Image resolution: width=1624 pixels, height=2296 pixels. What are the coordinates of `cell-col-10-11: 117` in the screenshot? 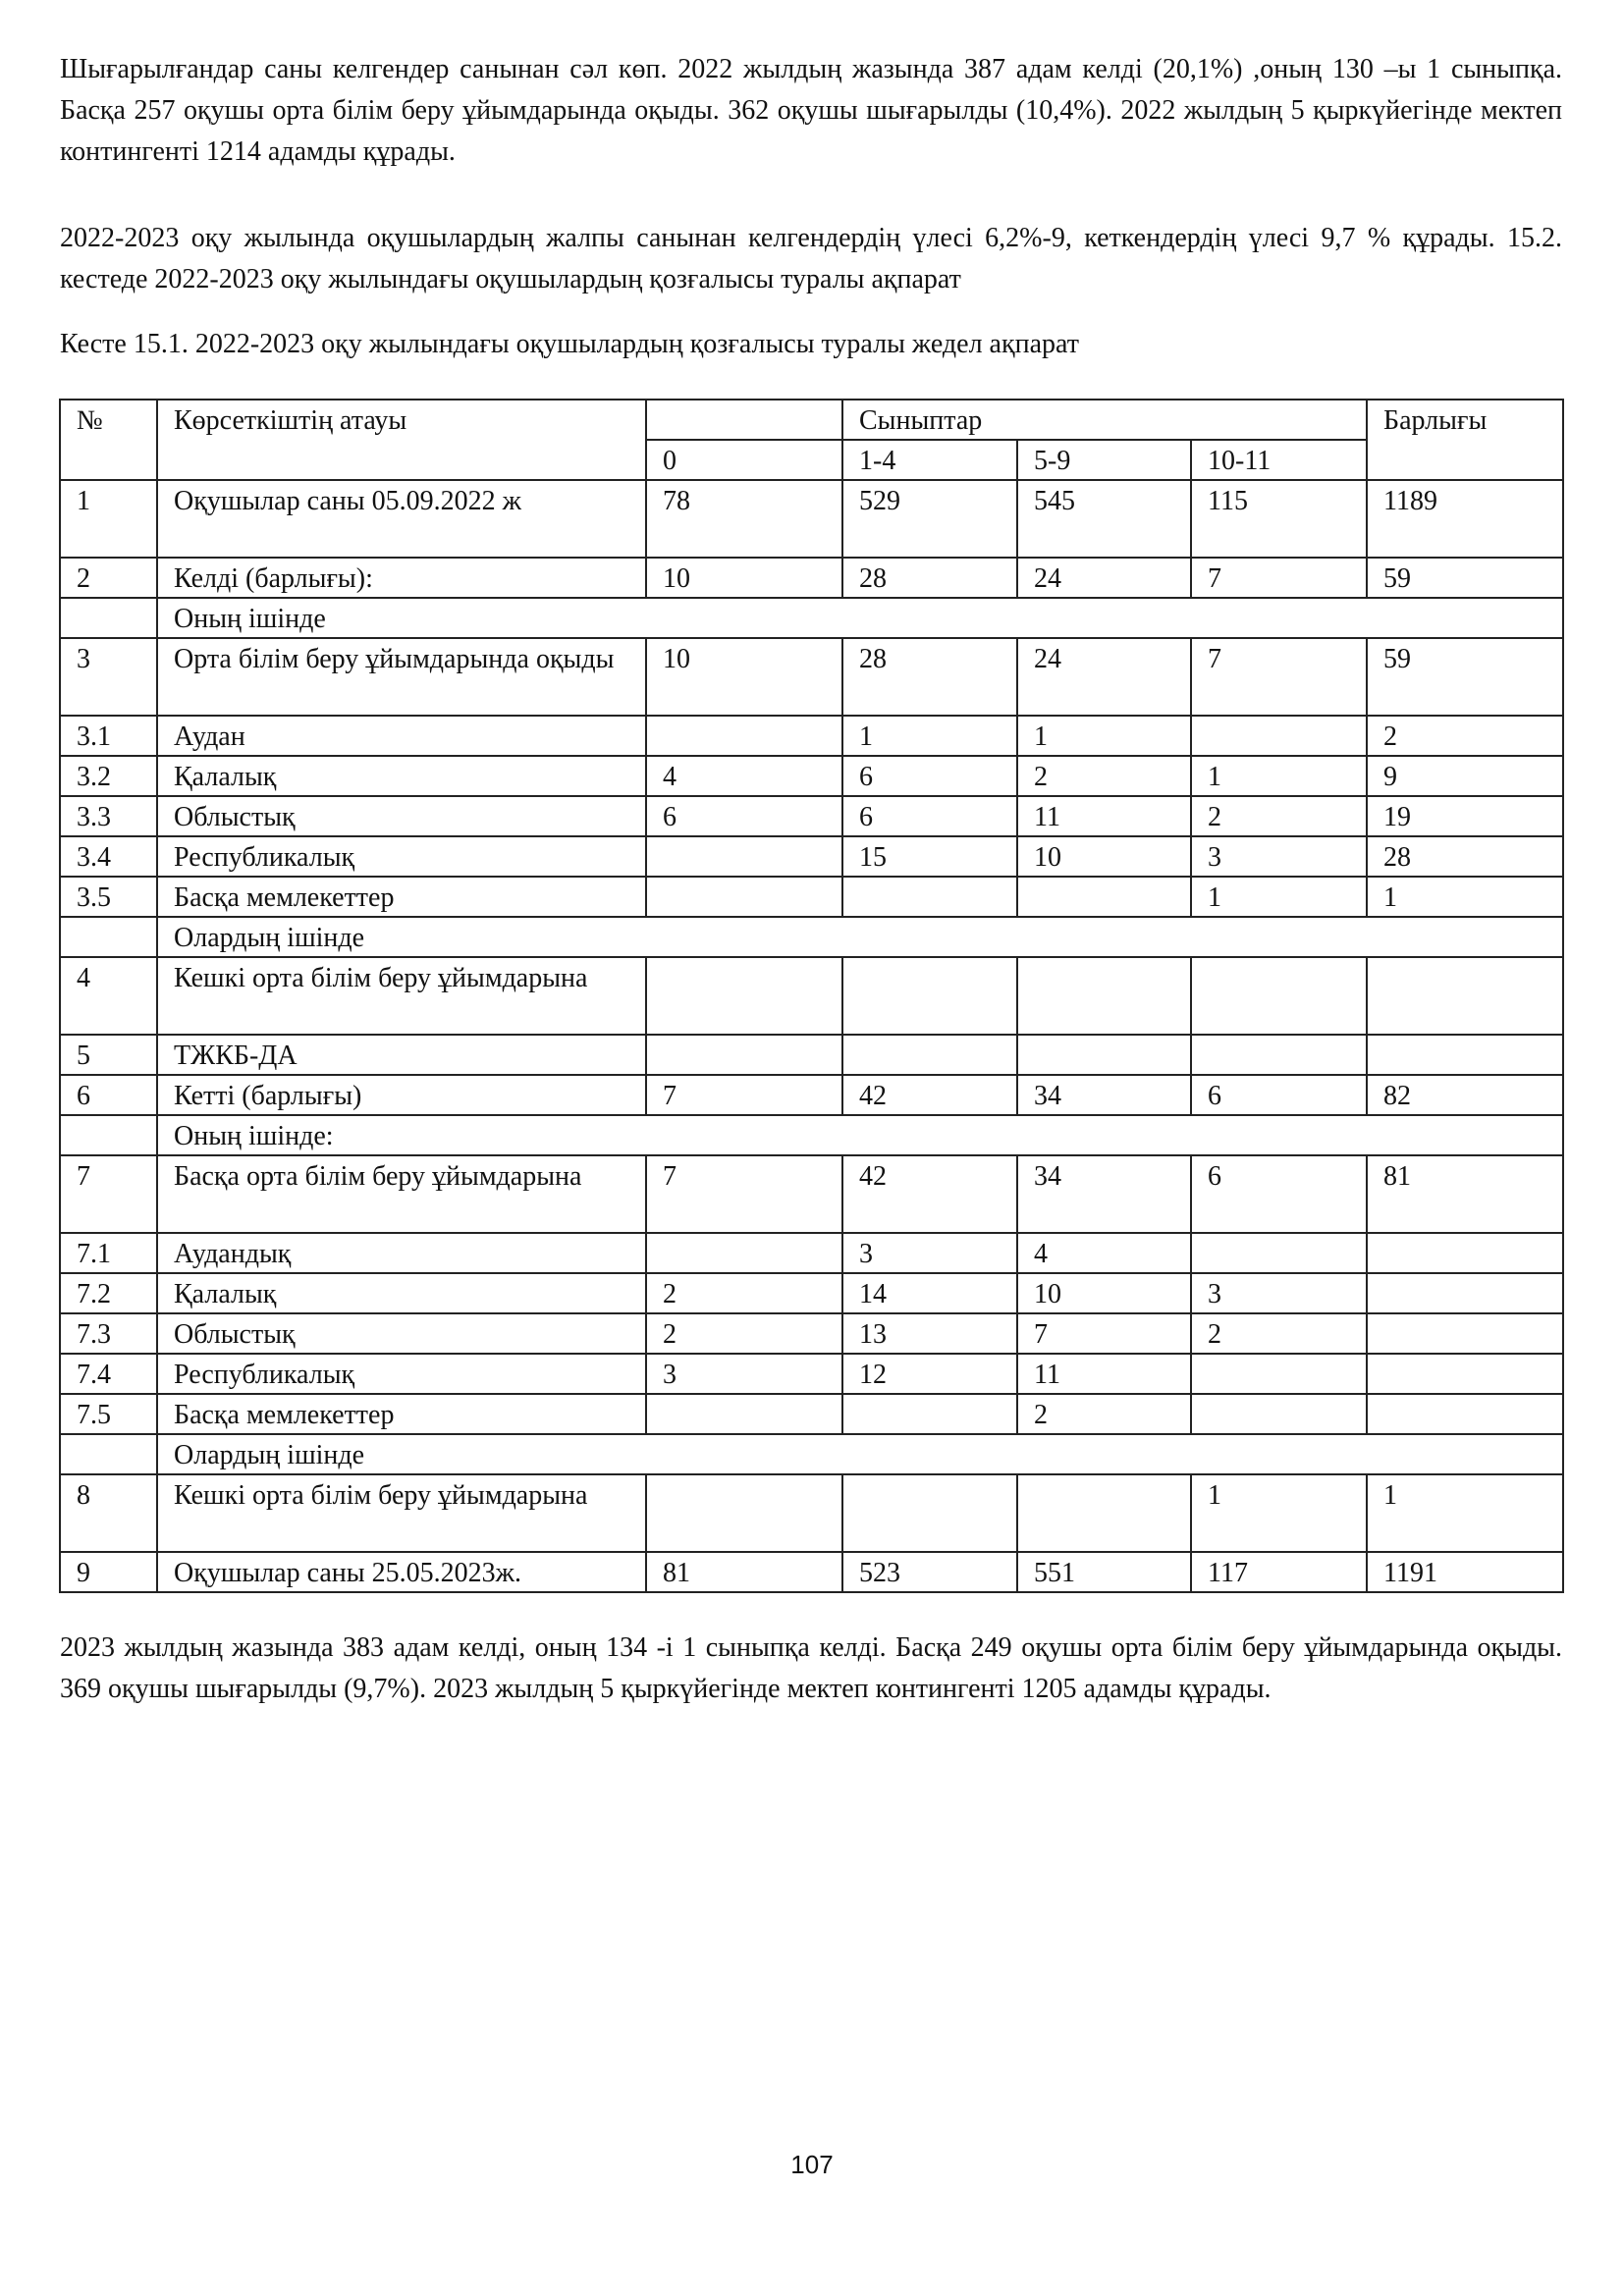 It's located at (1279, 1572).